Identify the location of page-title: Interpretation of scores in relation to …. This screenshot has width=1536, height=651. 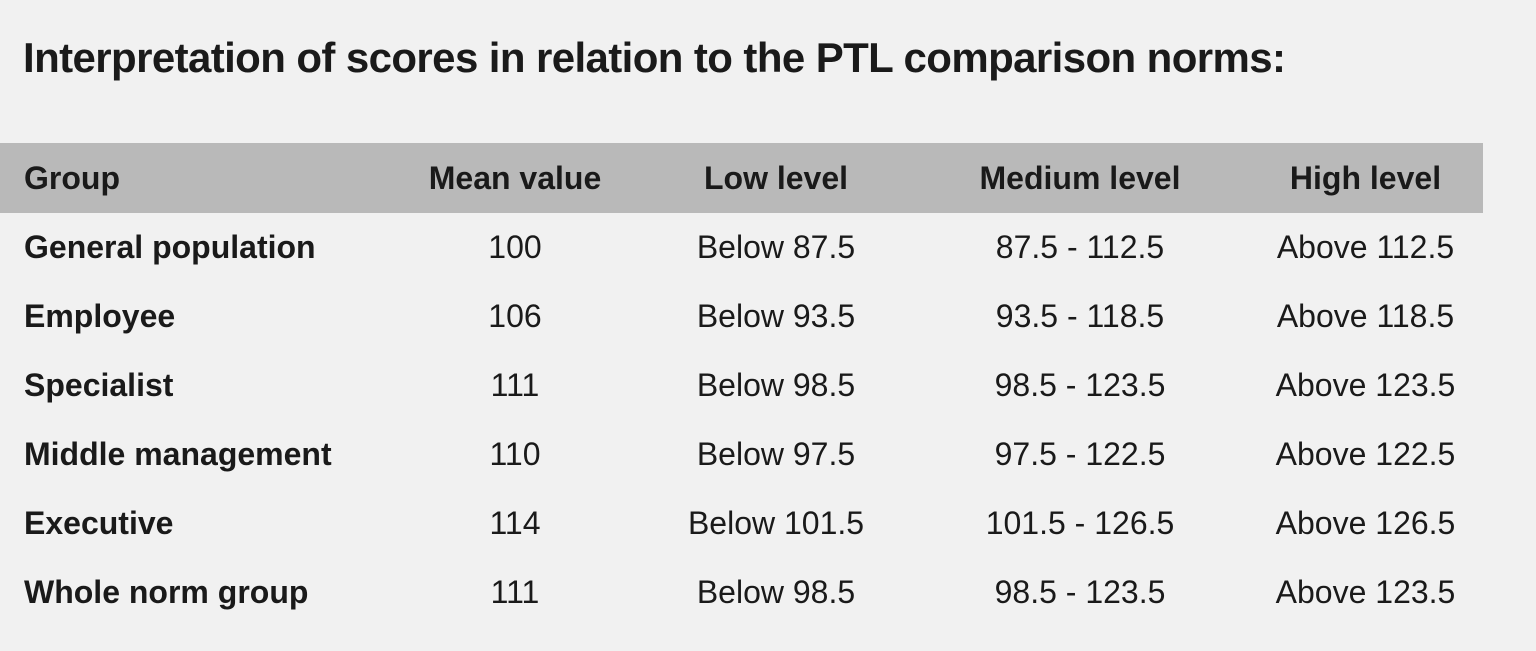
(654, 57).